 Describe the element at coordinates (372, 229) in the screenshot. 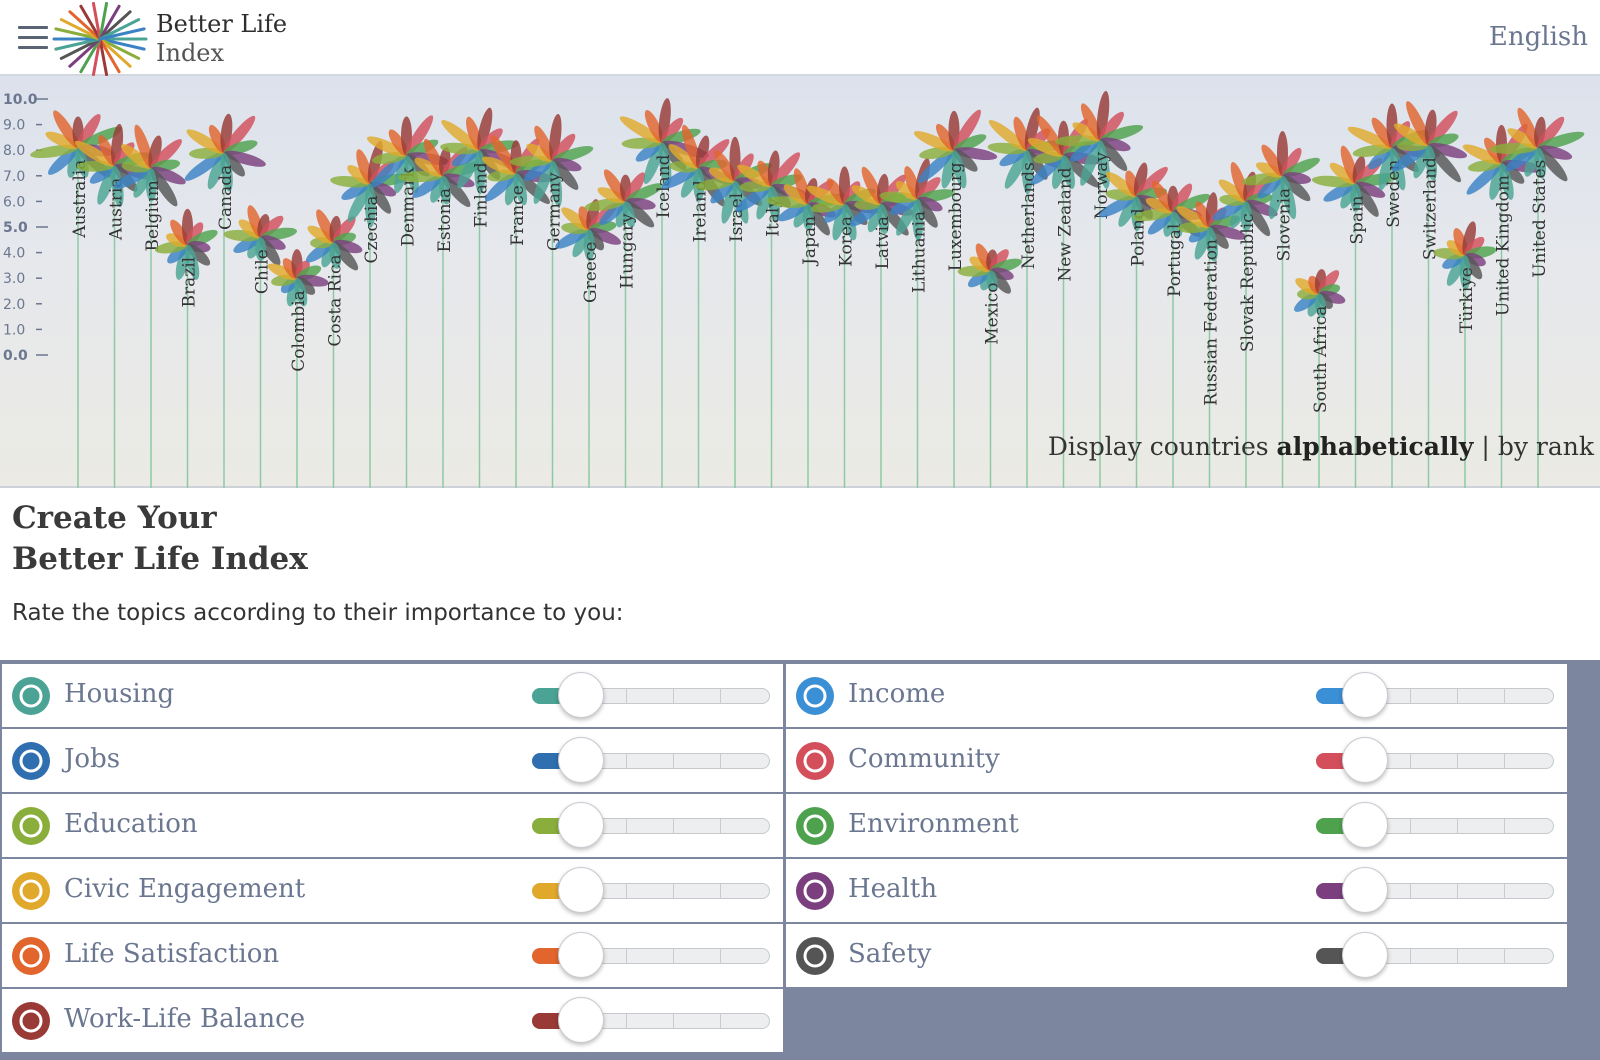

I see `country-label: Czechia` at that location.